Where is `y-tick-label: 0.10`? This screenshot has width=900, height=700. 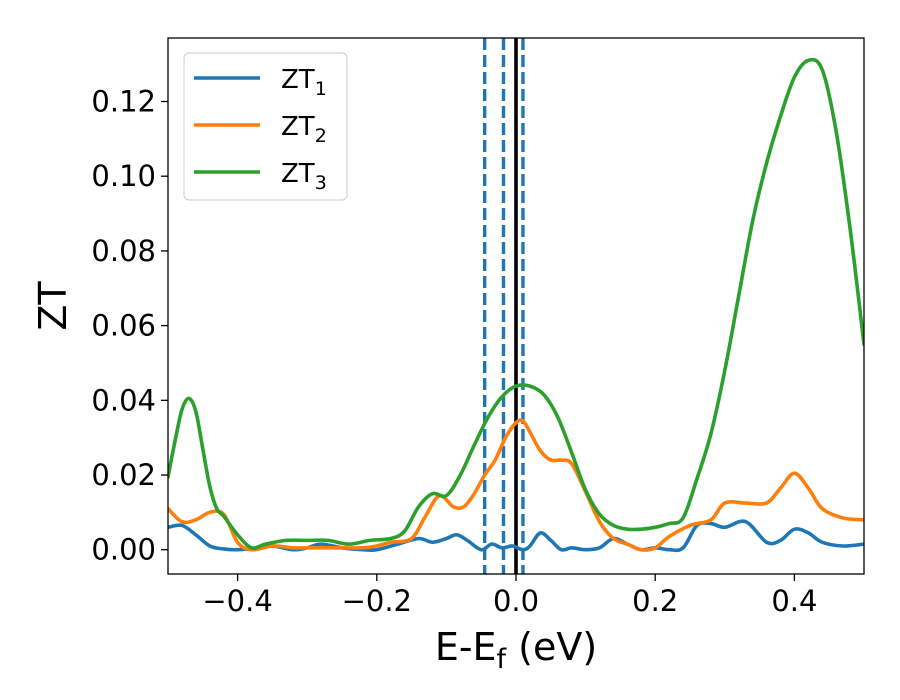 y-tick-label: 0.10 is located at coordinates (123, 176).